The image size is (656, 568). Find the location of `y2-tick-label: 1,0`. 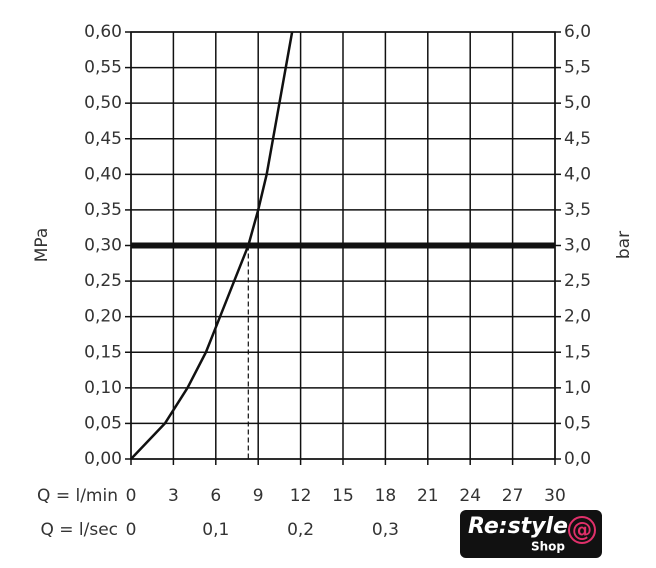

y2-tick-label: 1,0 is located at coordinates (577, 388).